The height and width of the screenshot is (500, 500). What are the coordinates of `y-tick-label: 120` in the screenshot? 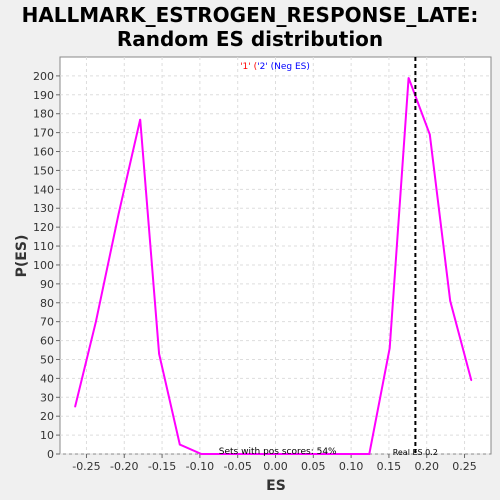 It's located at (43, 227).